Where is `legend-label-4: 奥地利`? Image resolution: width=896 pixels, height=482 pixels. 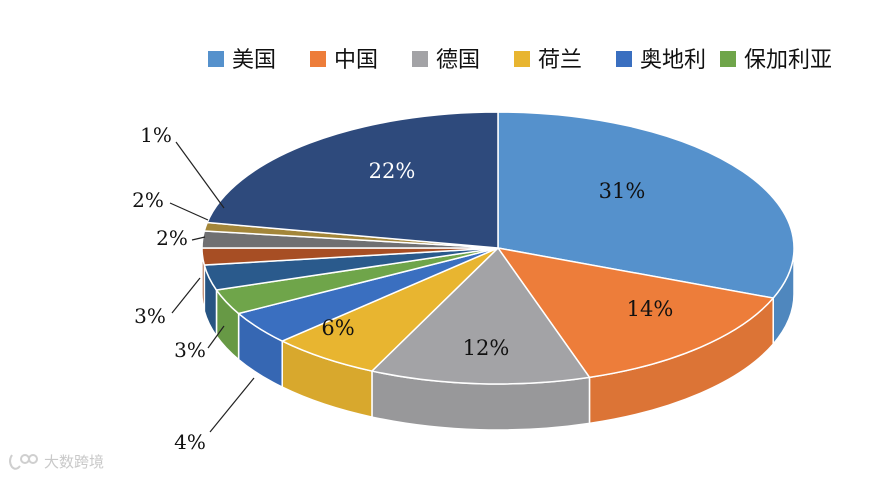
legend-label-4: 奥地利 is located at coordinates (673, 60).